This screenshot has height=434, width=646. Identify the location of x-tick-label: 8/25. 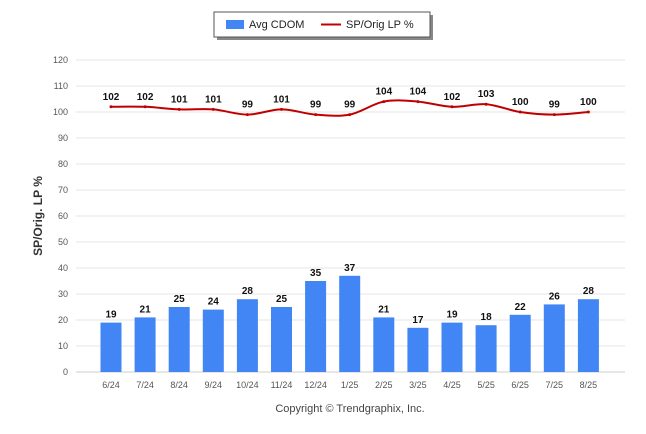
(589, 385).